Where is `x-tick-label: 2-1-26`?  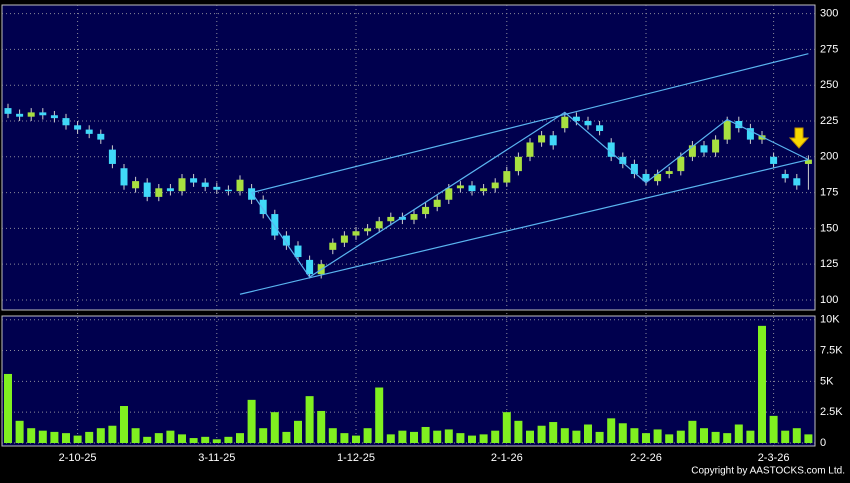
x-tick-label: 2-1-26 is located at coordinates (507, 458).